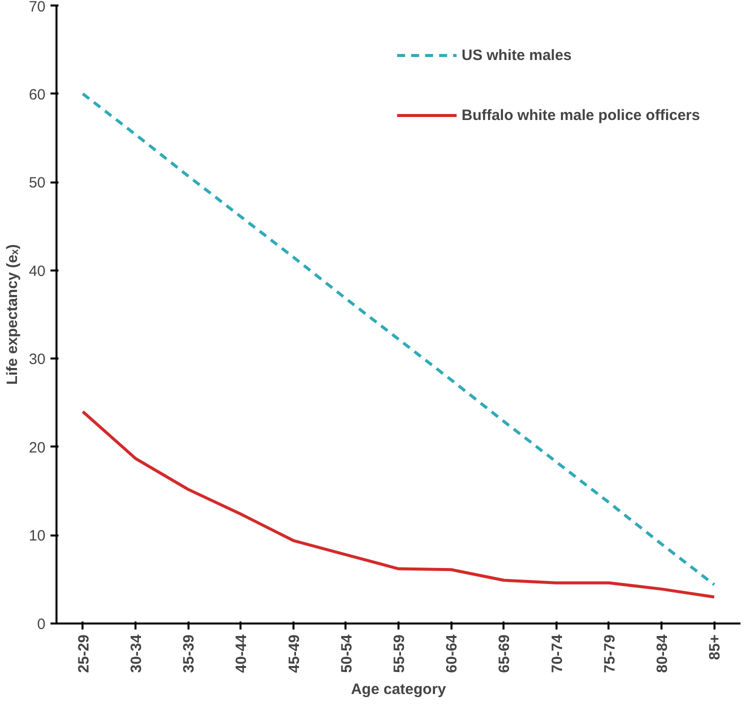  What do you see at coordinates (505, 653) in the screenshot?
I see `x-tick-label: 65-69` at bounding box center [505, 653].